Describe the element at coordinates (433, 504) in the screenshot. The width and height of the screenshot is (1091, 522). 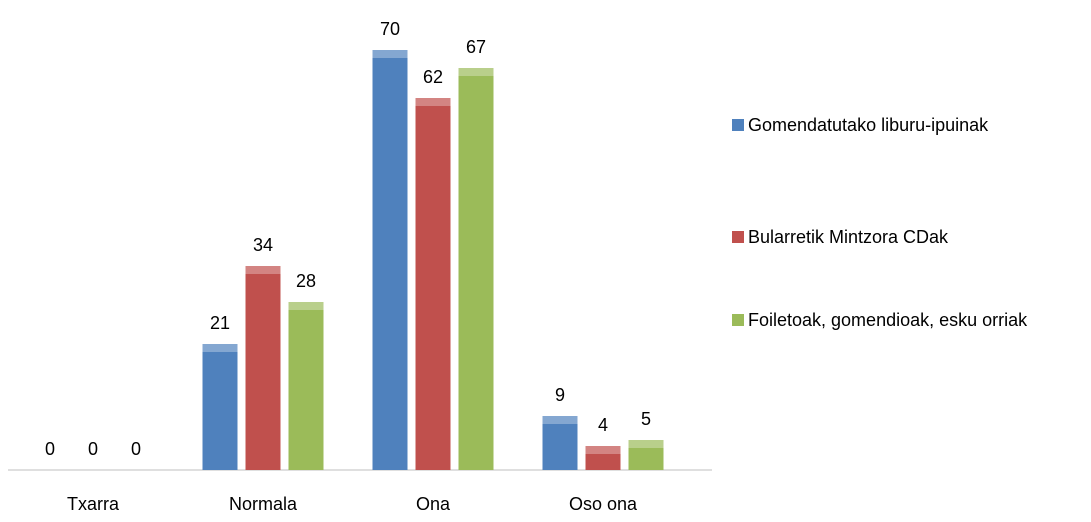
I see `x-tick-label: Ona` at that location.